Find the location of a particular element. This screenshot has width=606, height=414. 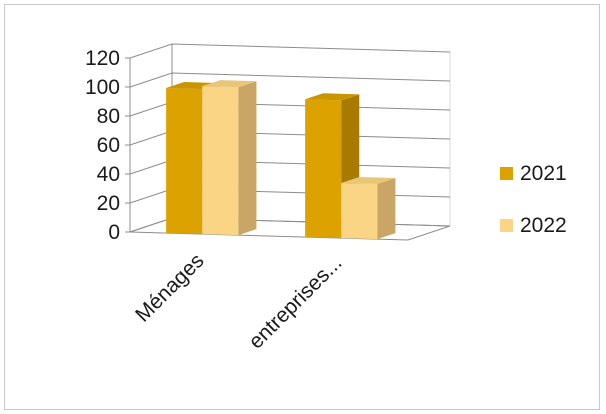

y-tick-label: 120 is located at coordinates (102, 58).